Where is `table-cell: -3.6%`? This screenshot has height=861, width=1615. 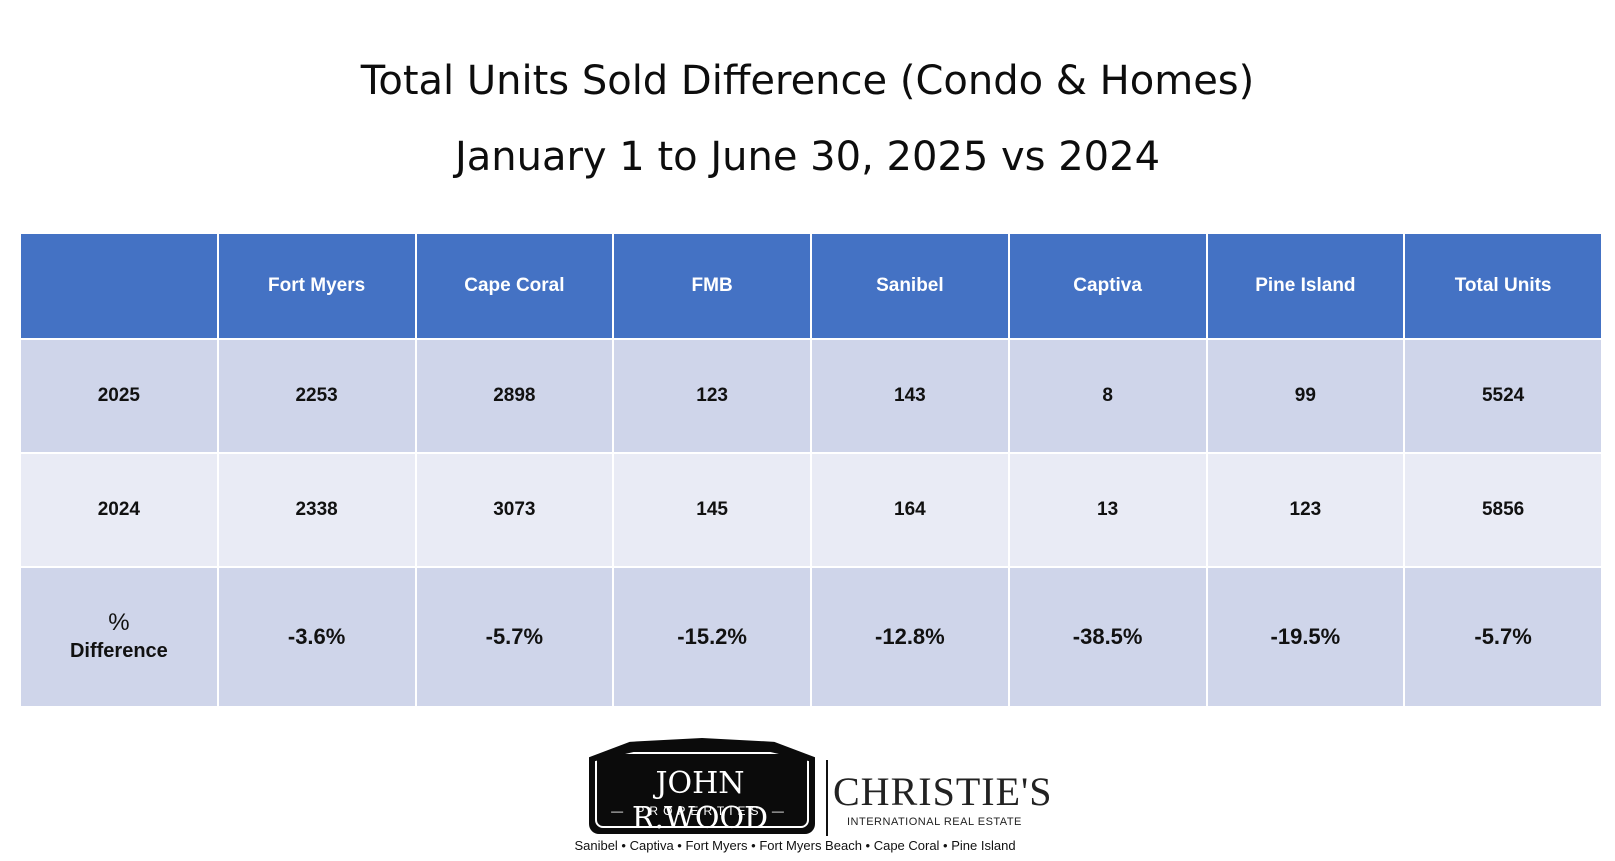
table-cell: -3.6% is located at coordinates (316, 637).